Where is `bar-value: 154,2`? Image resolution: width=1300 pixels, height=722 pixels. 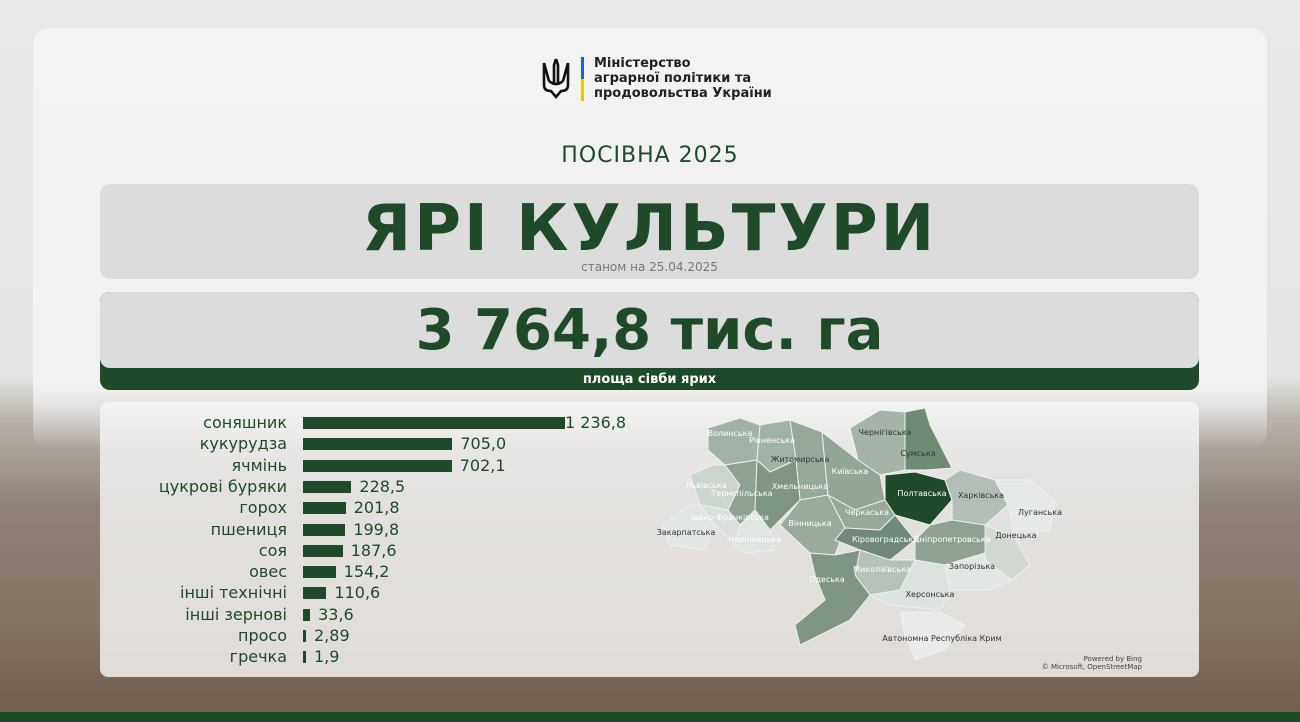 bar-value: 154,2 is located at coordinates (366, 572).